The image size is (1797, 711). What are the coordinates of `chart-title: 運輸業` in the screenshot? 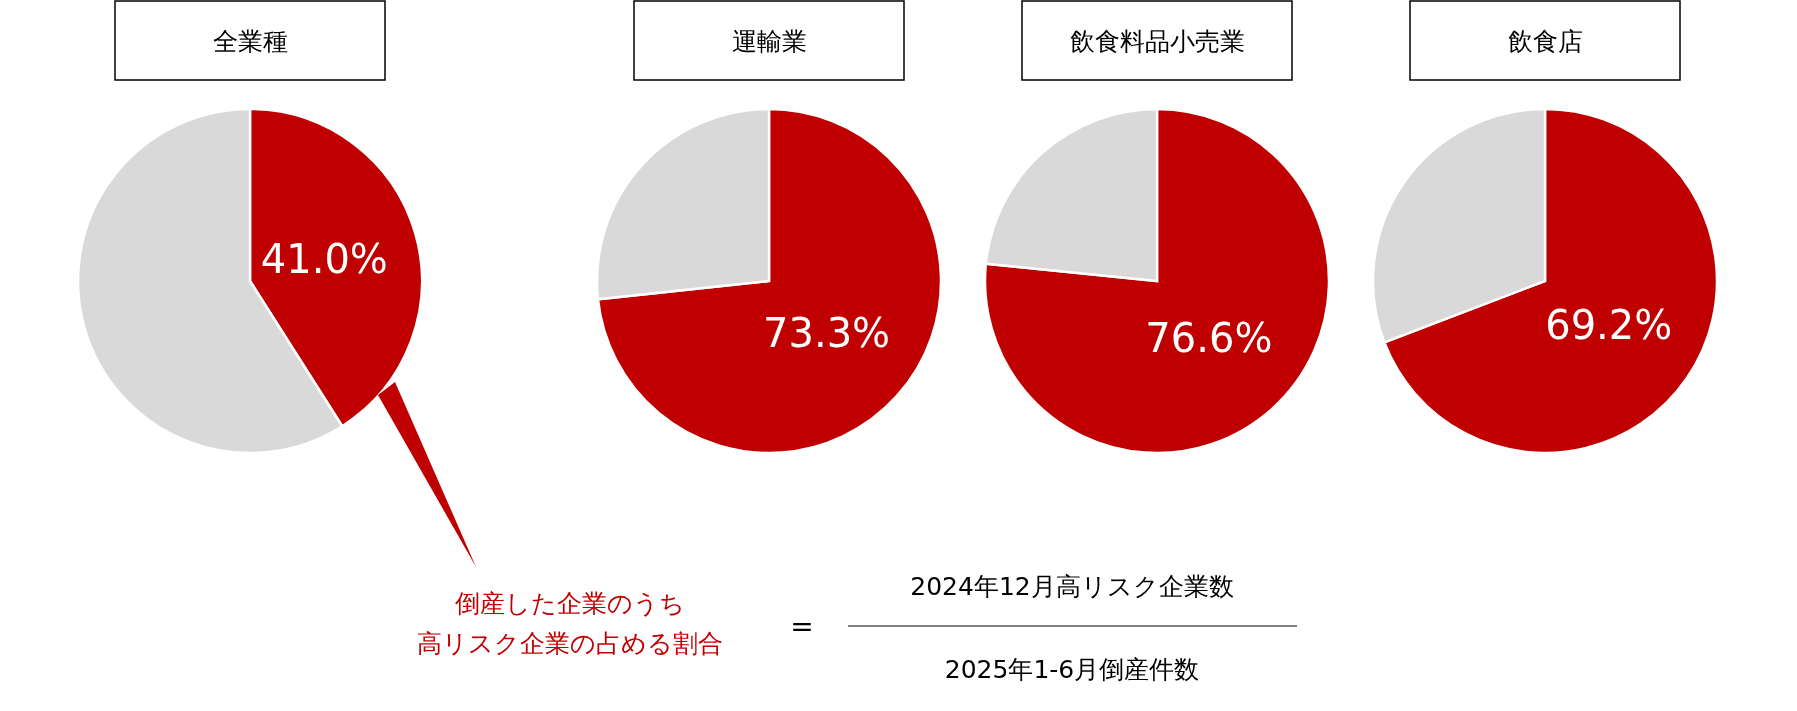 It's located at (769, 41).